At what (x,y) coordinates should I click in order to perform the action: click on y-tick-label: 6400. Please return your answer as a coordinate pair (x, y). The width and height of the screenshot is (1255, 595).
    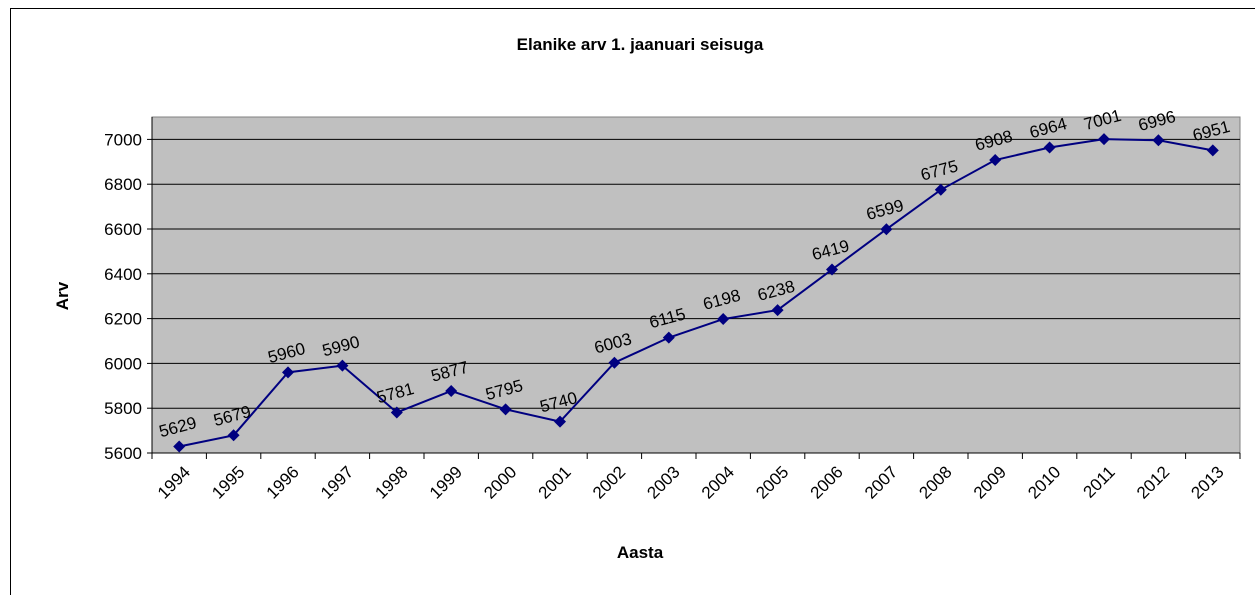
    Looking at the image, I should click on (123, 274).